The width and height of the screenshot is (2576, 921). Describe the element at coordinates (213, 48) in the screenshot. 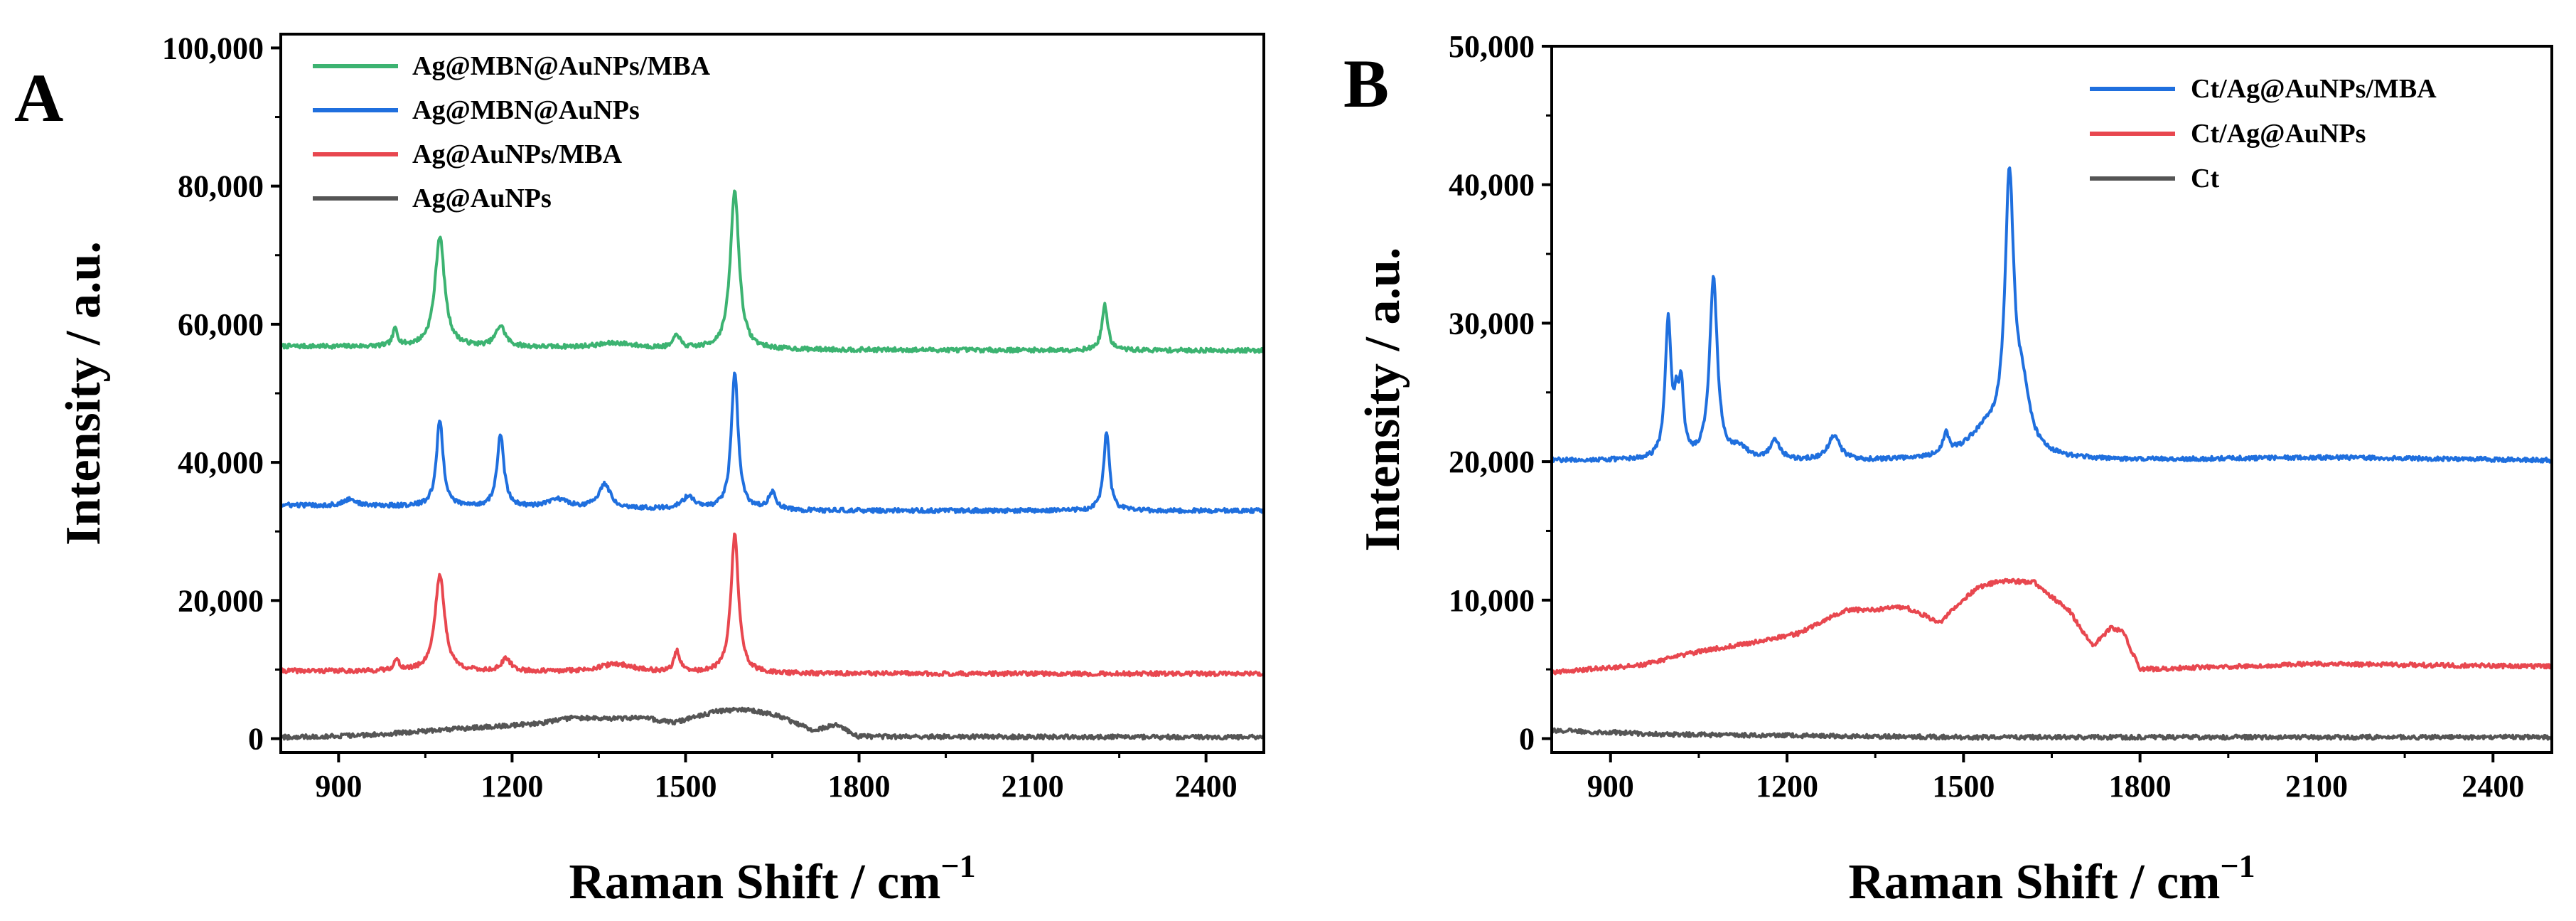

I see `y-tick-label: 100,000` at that location.